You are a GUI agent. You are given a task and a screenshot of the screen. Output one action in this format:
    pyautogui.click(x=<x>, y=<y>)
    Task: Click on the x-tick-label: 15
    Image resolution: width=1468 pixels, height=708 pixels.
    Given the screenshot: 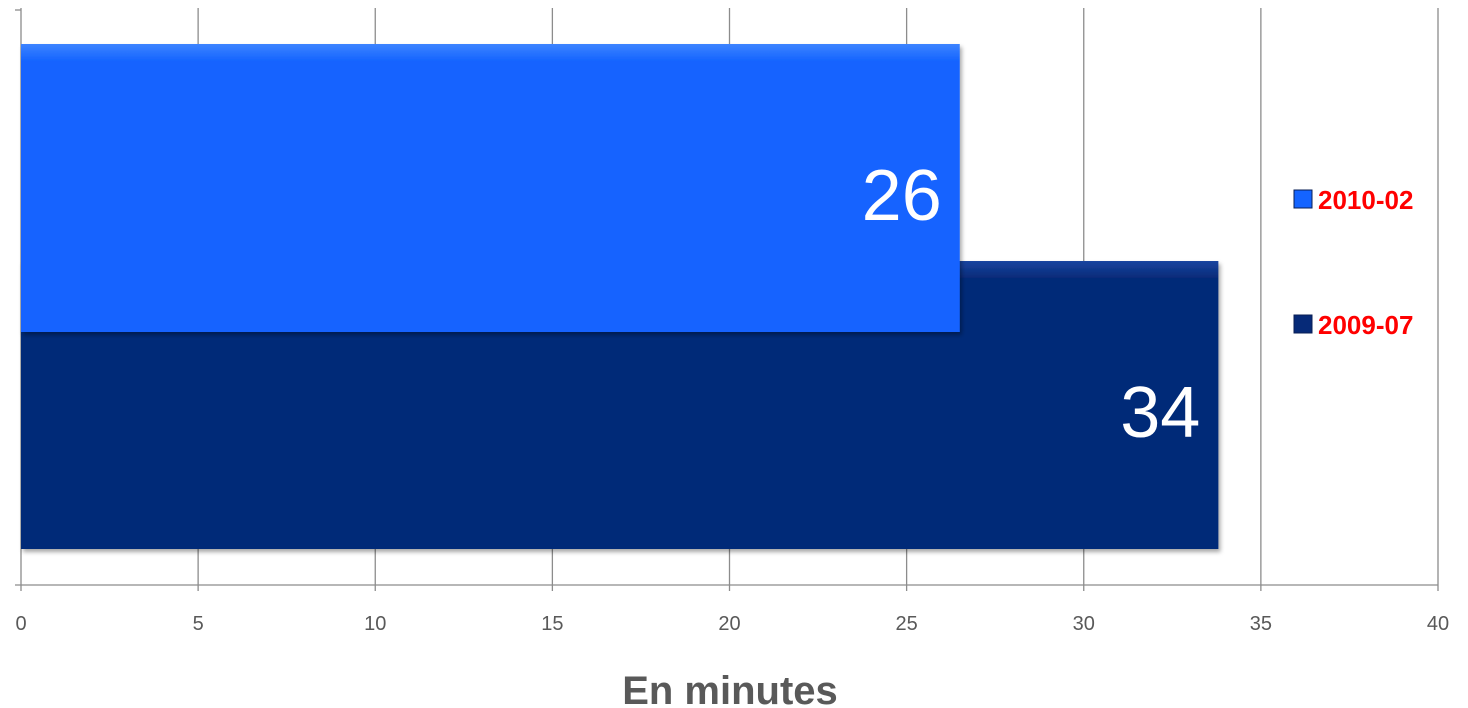 What is the action you would take?
    pyautogui.click(x=552, y=624)
    